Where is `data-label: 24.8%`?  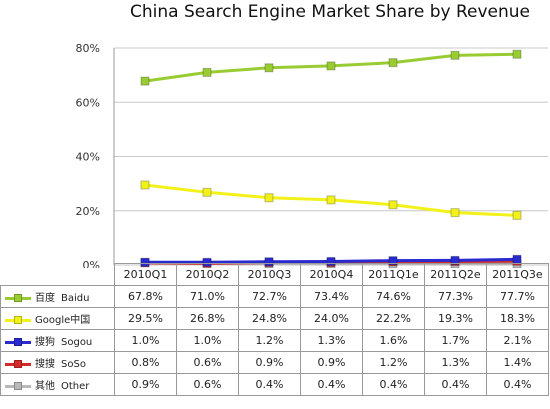
data-label: 24.8% is located at coordinates (269, 318).